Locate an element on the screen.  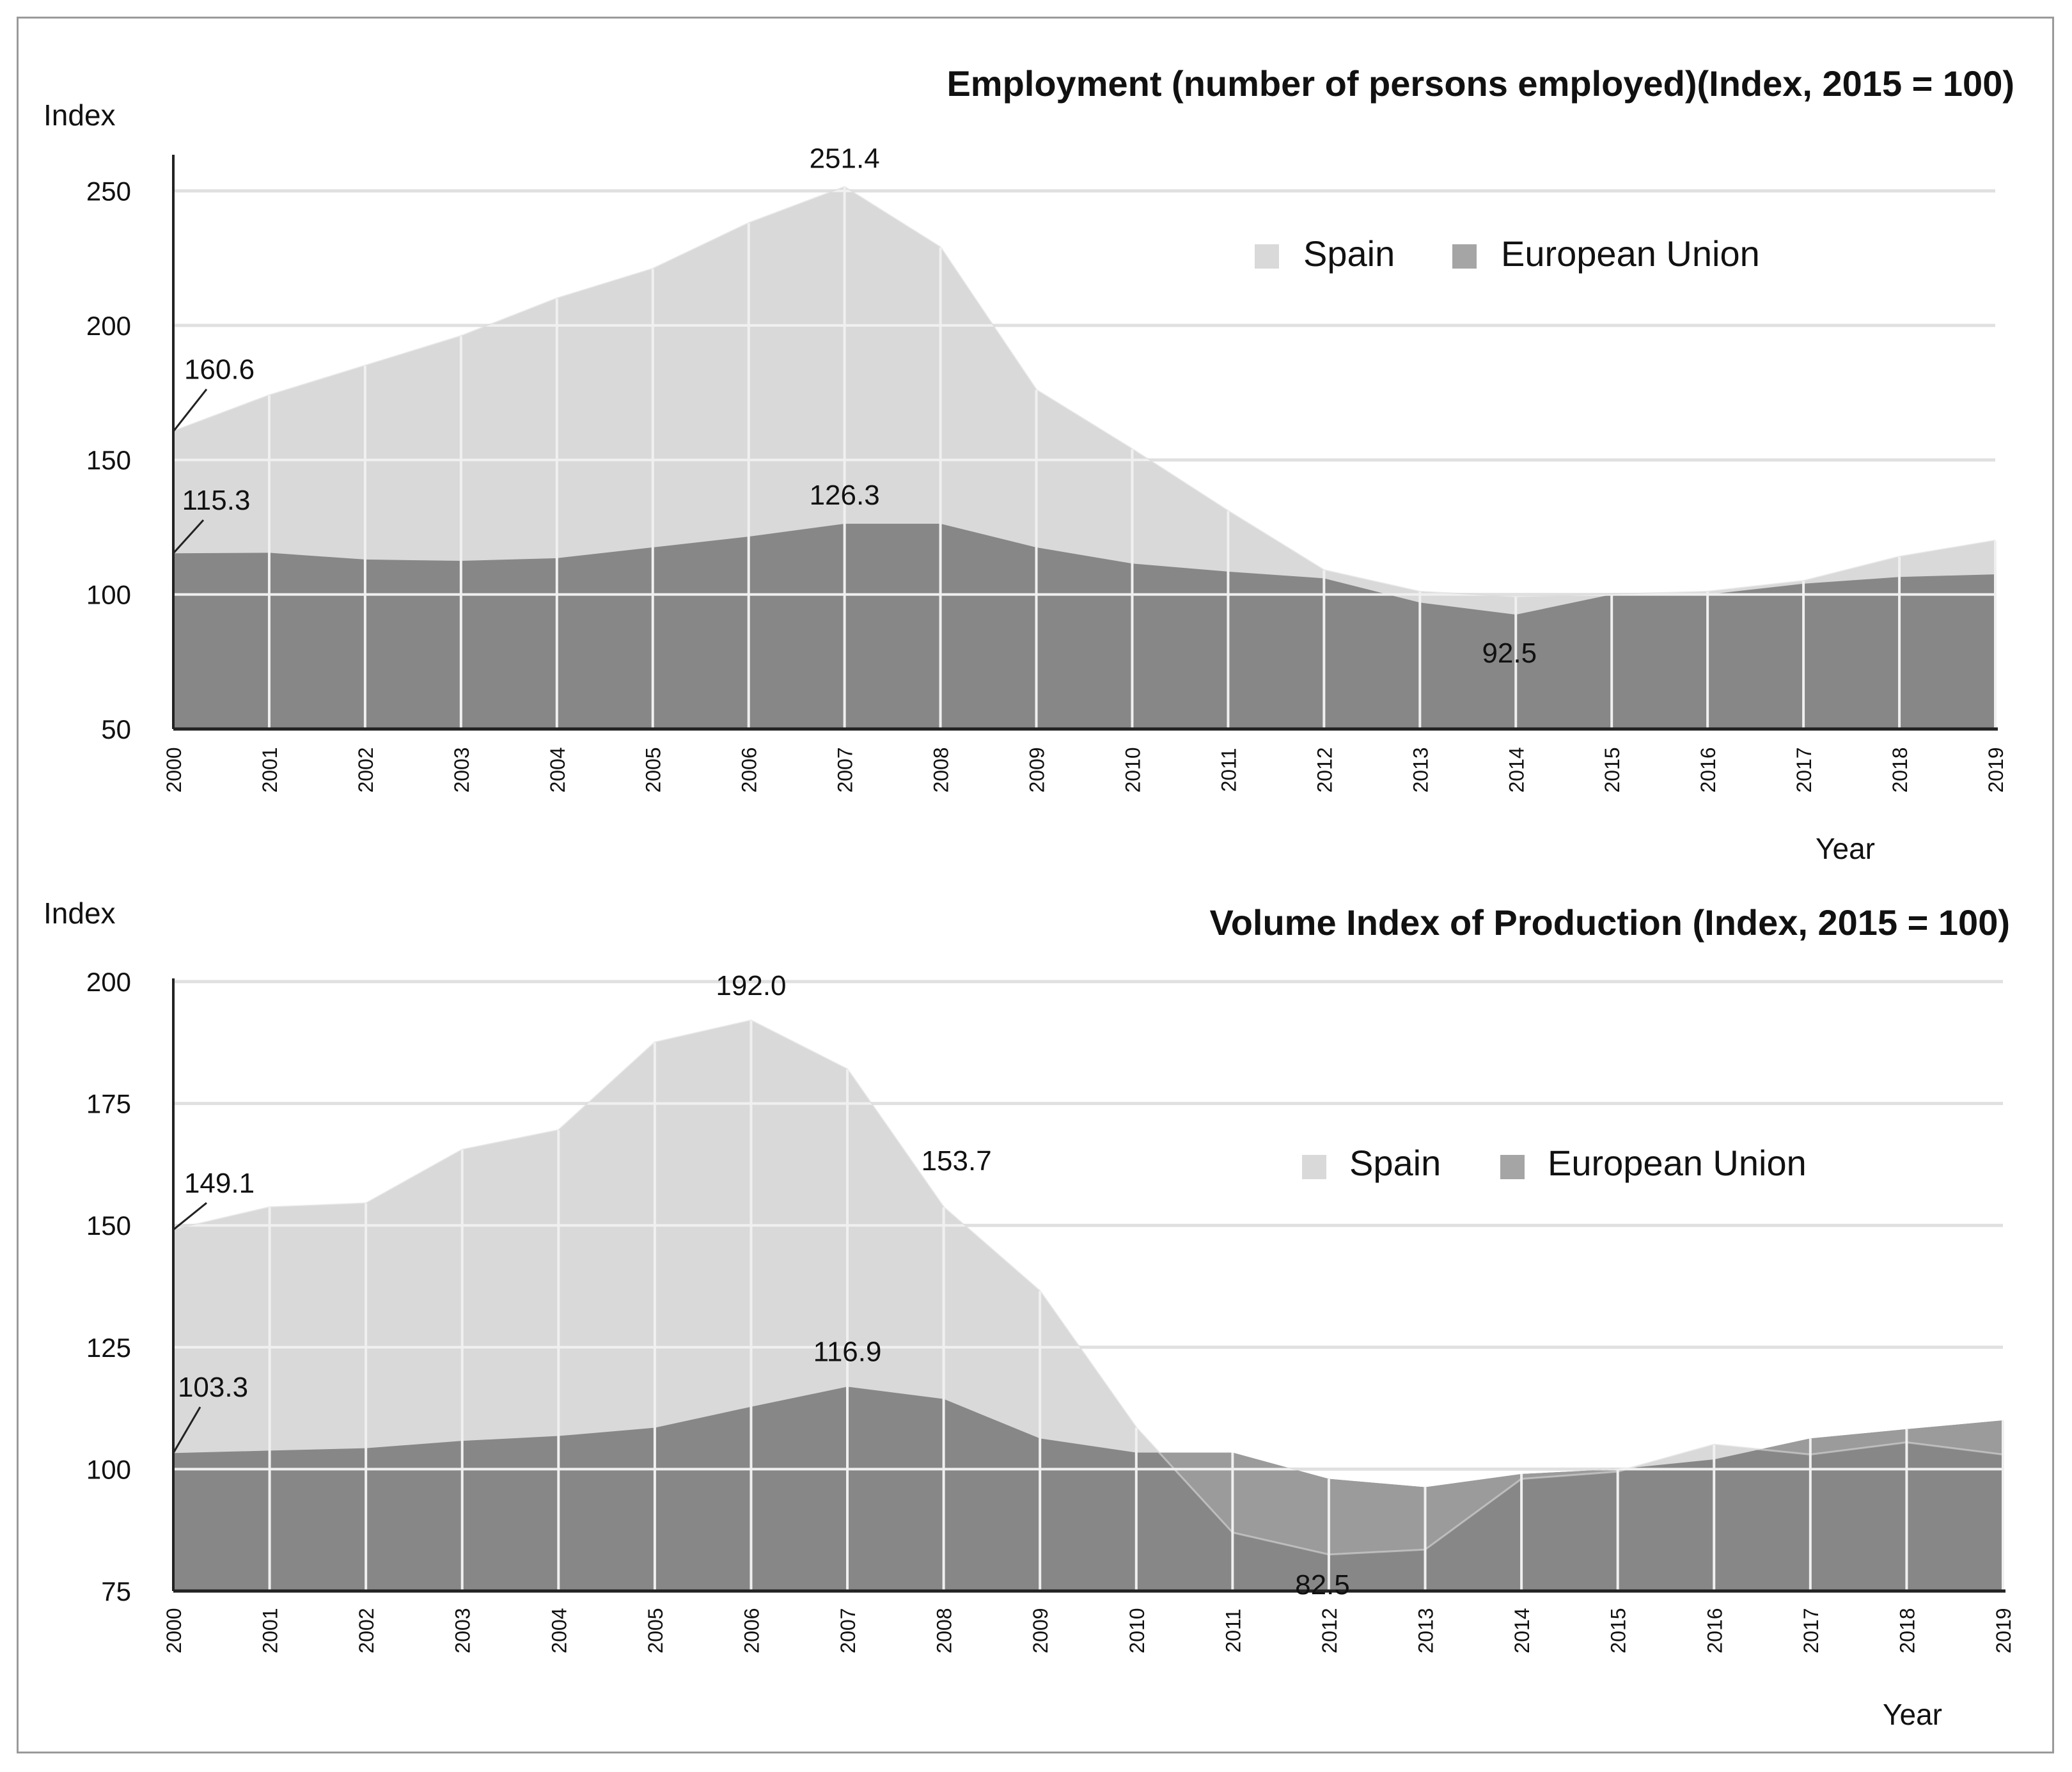
y-tick-label: 75 is located at coordinates (116, 1591).